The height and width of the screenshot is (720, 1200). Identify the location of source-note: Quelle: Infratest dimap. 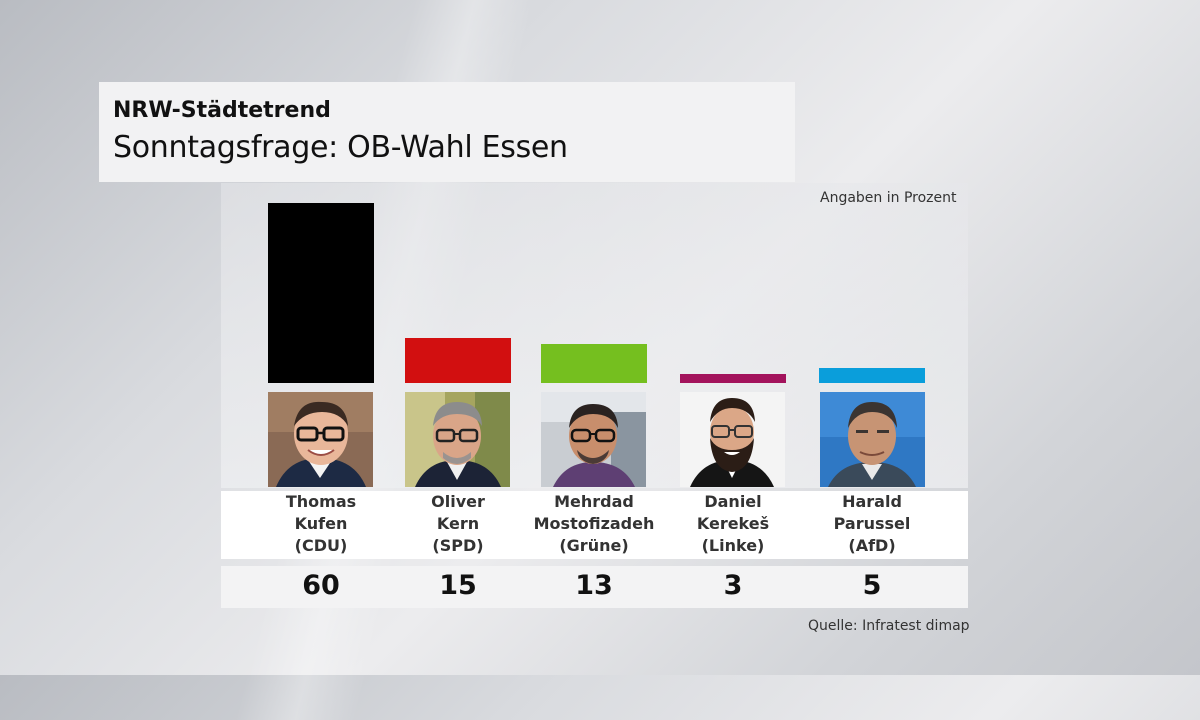
(889, 626).